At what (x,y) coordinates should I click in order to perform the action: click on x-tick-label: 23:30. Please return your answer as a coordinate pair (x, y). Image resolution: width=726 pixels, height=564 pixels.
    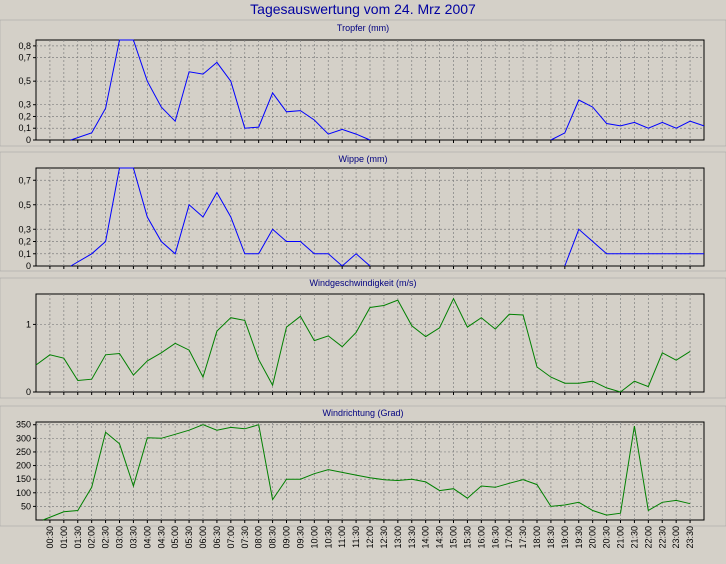
    Looking at the image, I should click on (690, 537).